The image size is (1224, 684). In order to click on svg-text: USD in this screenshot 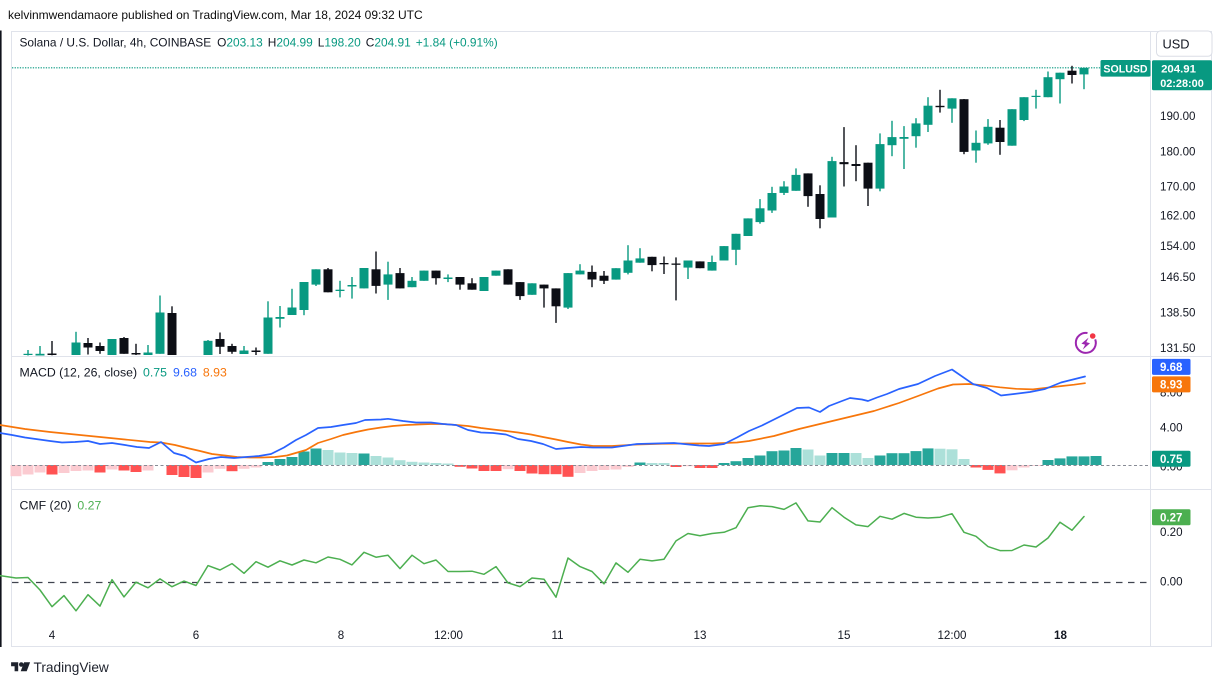, I will do `click(1175, 44)`.